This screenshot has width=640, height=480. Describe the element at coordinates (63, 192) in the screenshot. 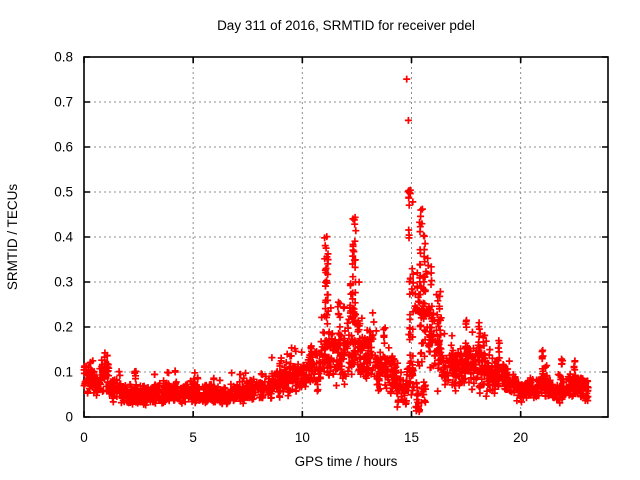

I see `y-tick-label: 0.5` at that location.